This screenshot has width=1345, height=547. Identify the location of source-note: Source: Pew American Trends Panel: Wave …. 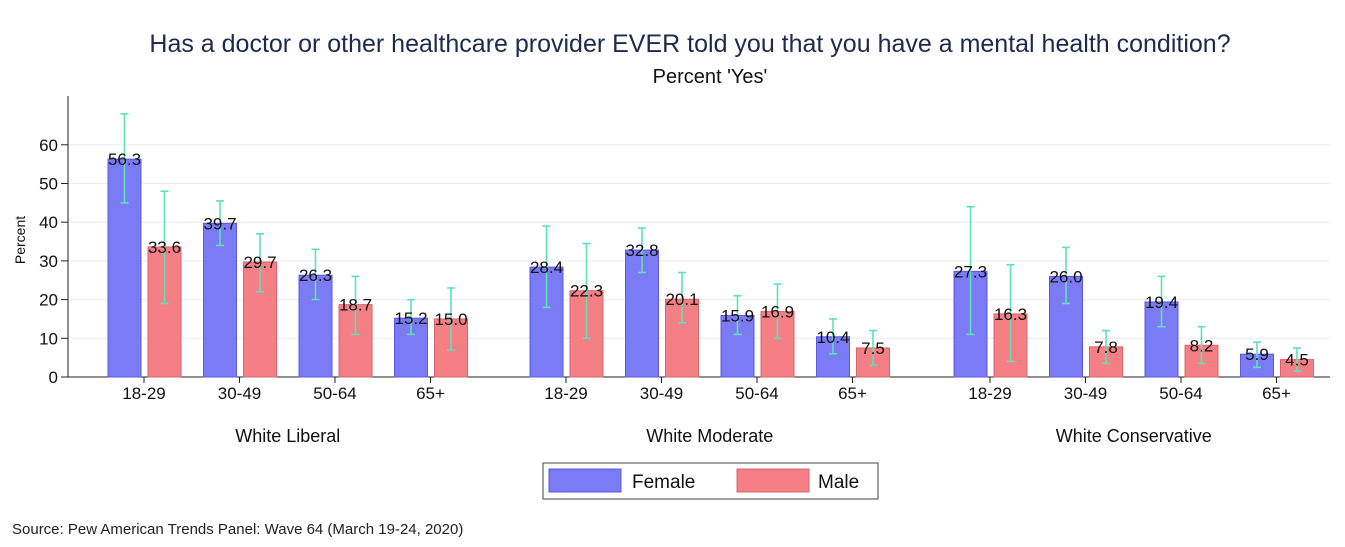
(238, 529).